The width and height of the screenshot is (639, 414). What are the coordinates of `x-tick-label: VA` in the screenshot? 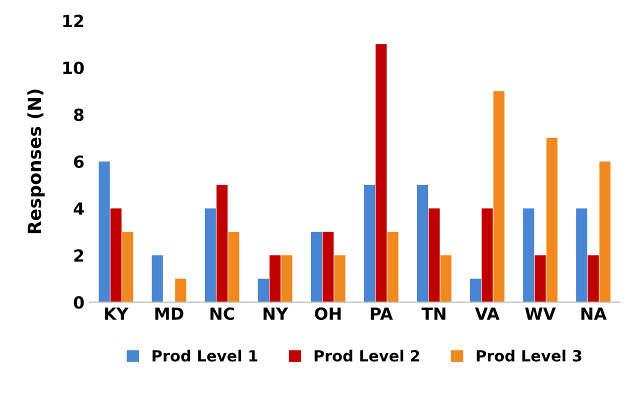 It's located at (487, 314).